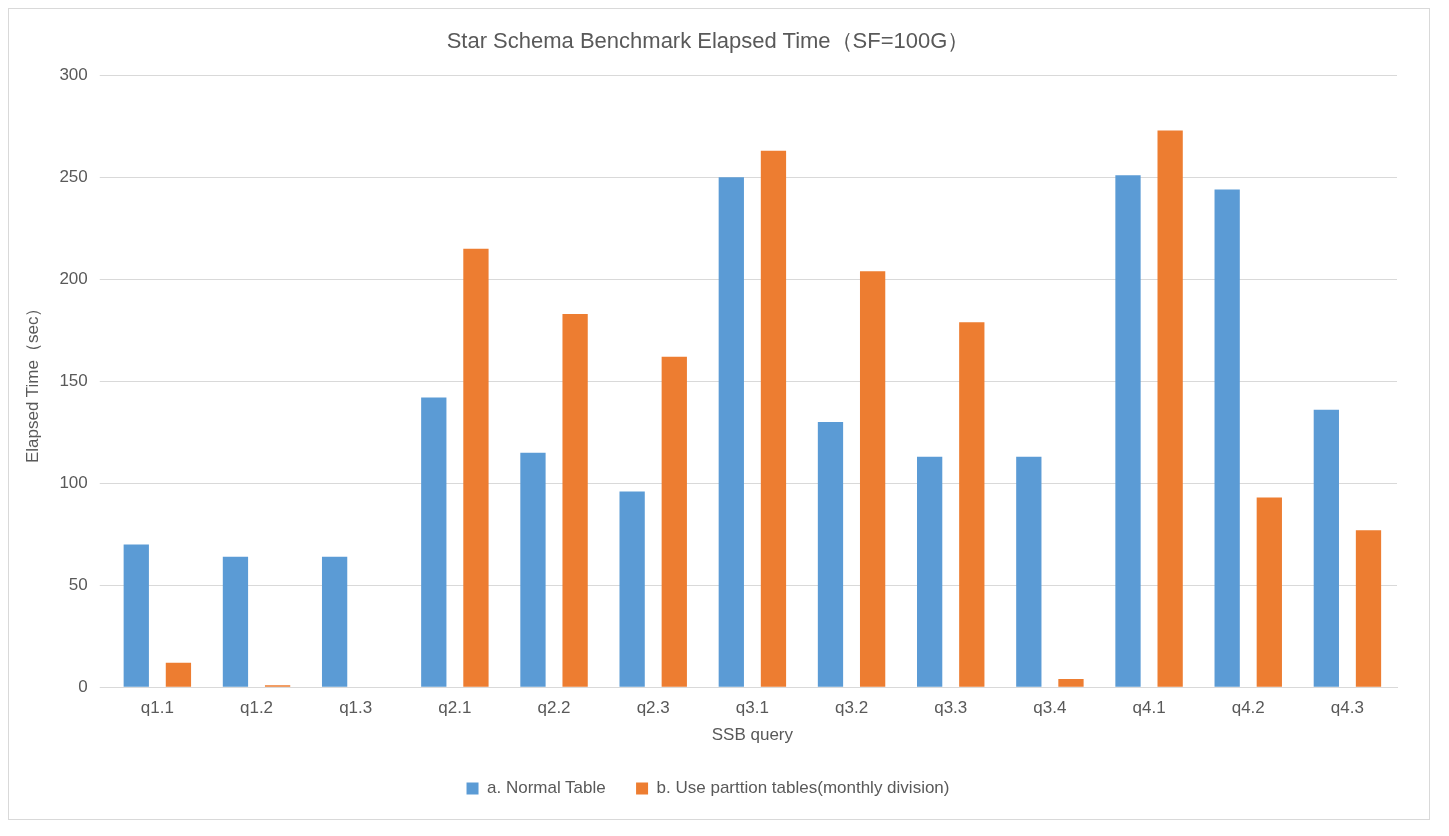  What do you see at coordinates (73, 279) in the screenshot?
I see `y-tick-label: 200` at bounding box center [73, 279].